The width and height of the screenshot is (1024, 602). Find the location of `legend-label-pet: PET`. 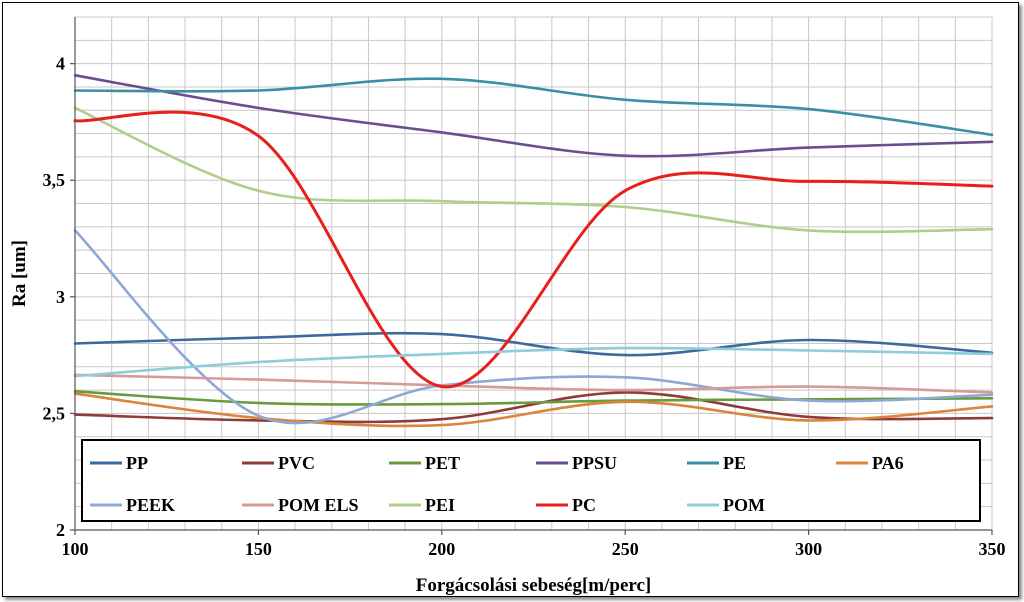

legend-label-pet: PET is located at coordinates (442, 463).